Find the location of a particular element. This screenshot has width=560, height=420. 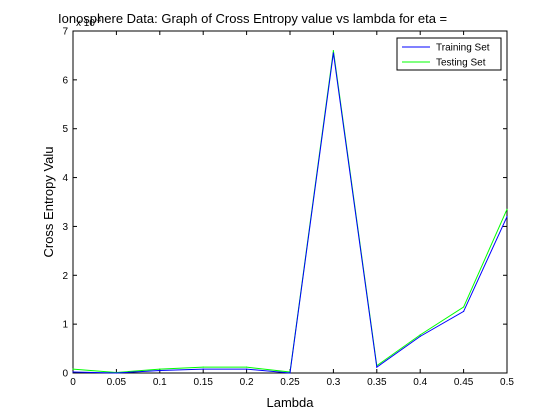

x-tick-label: 0.05 is located at coordinates (117, 382).